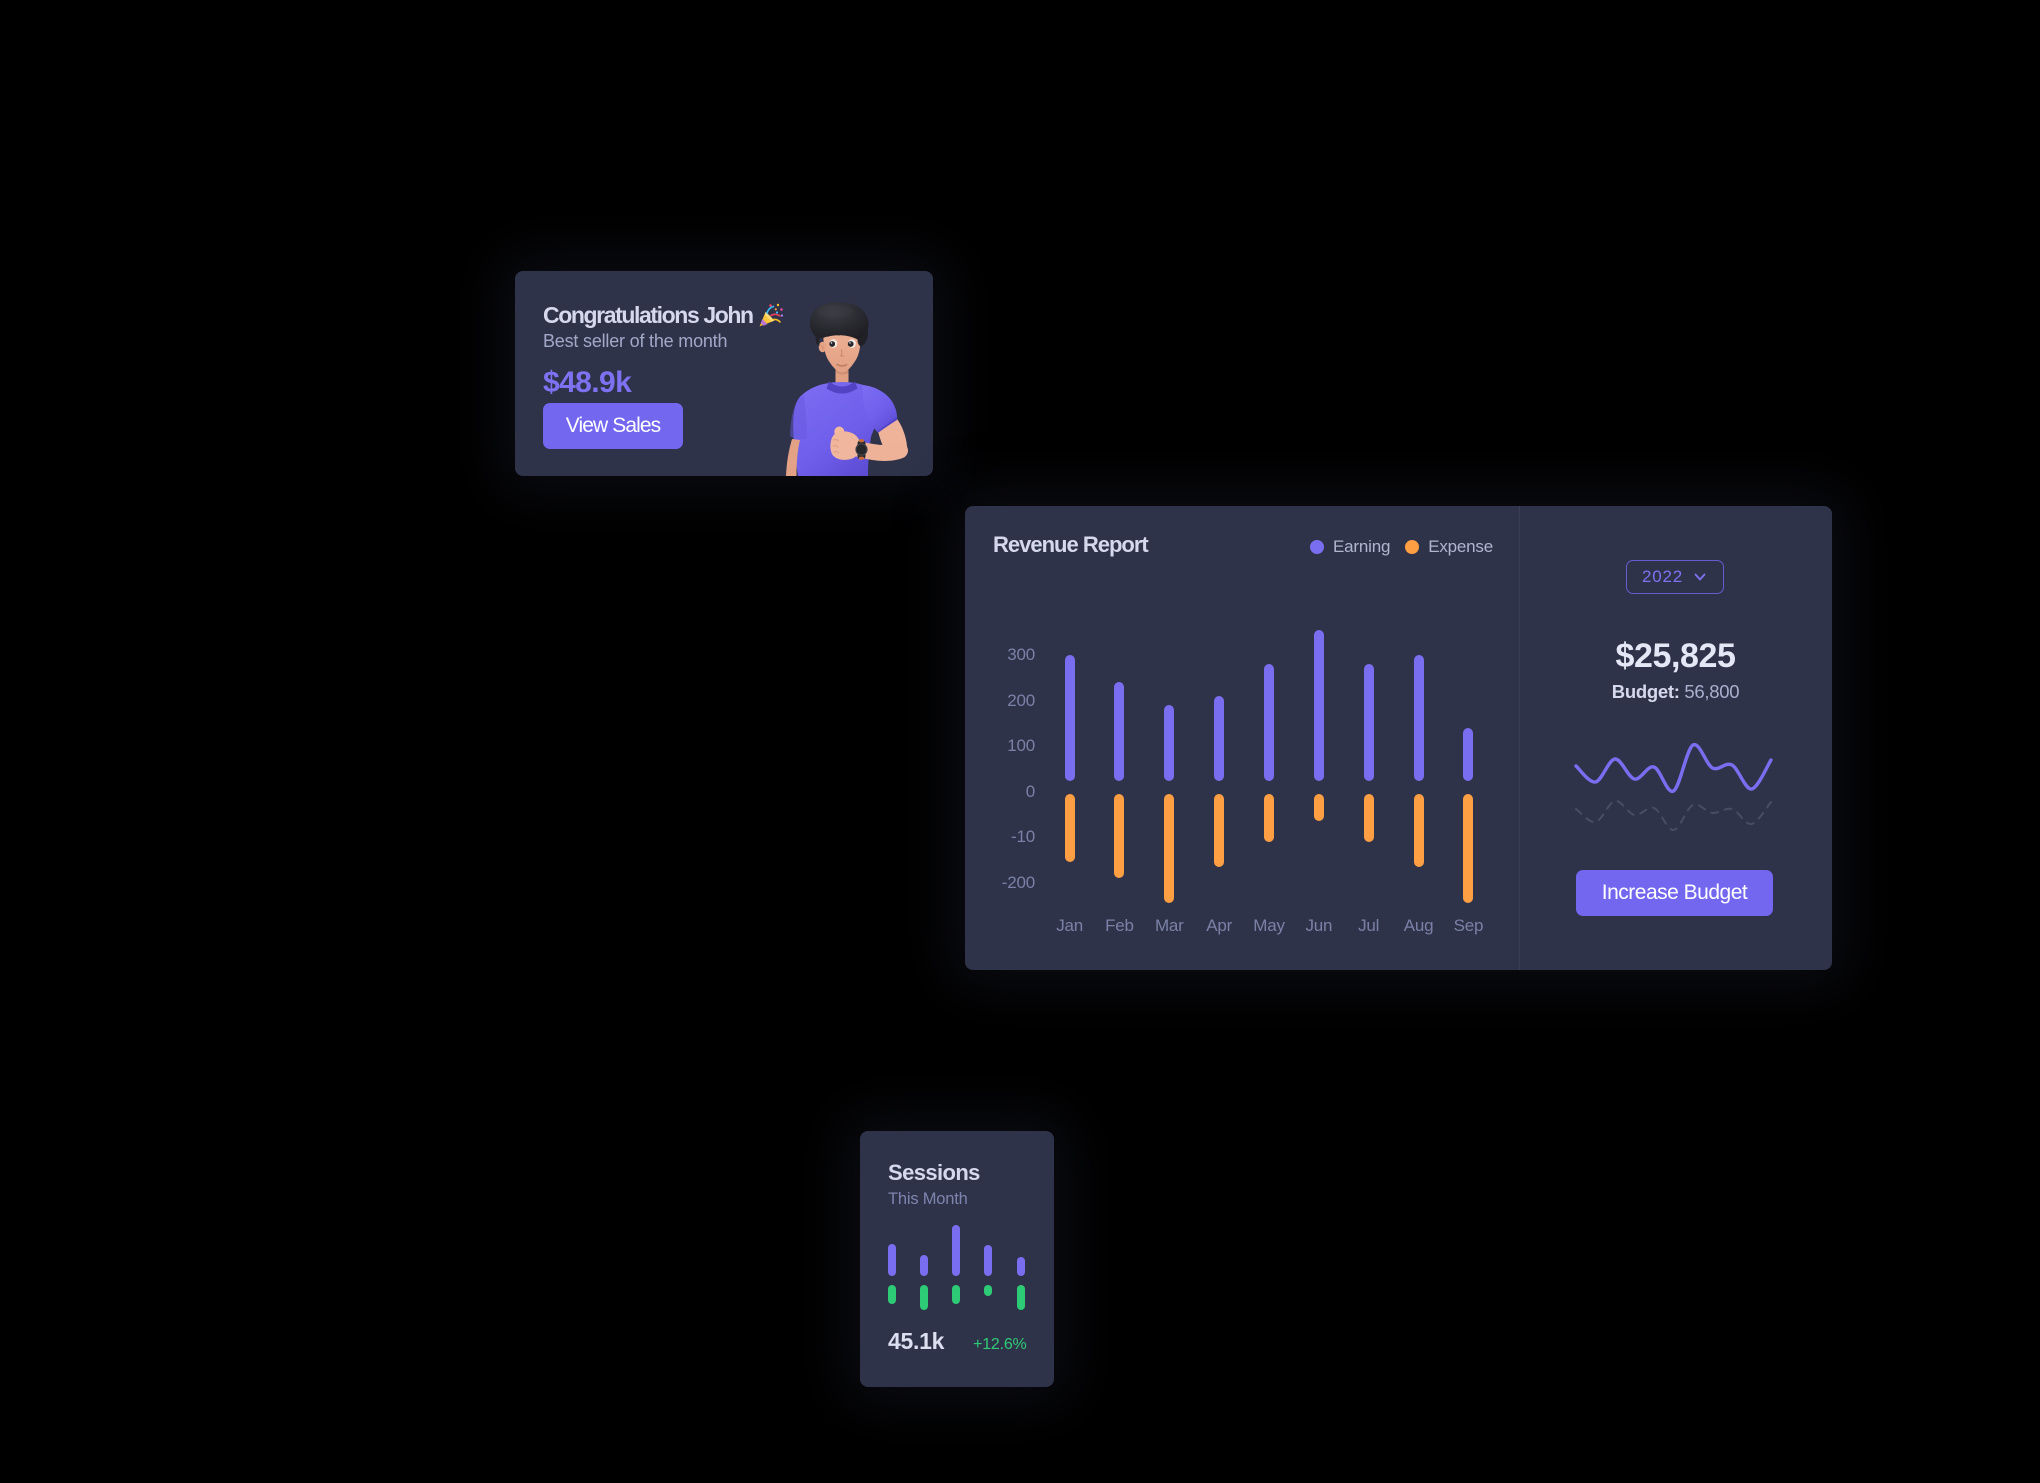 The height and width of the screenshot is (1483, 2040). What do you see at coordinates (1119, 836) in the screenshot?
I see `bar-expense-feb` at bounding box center [1119, 836].